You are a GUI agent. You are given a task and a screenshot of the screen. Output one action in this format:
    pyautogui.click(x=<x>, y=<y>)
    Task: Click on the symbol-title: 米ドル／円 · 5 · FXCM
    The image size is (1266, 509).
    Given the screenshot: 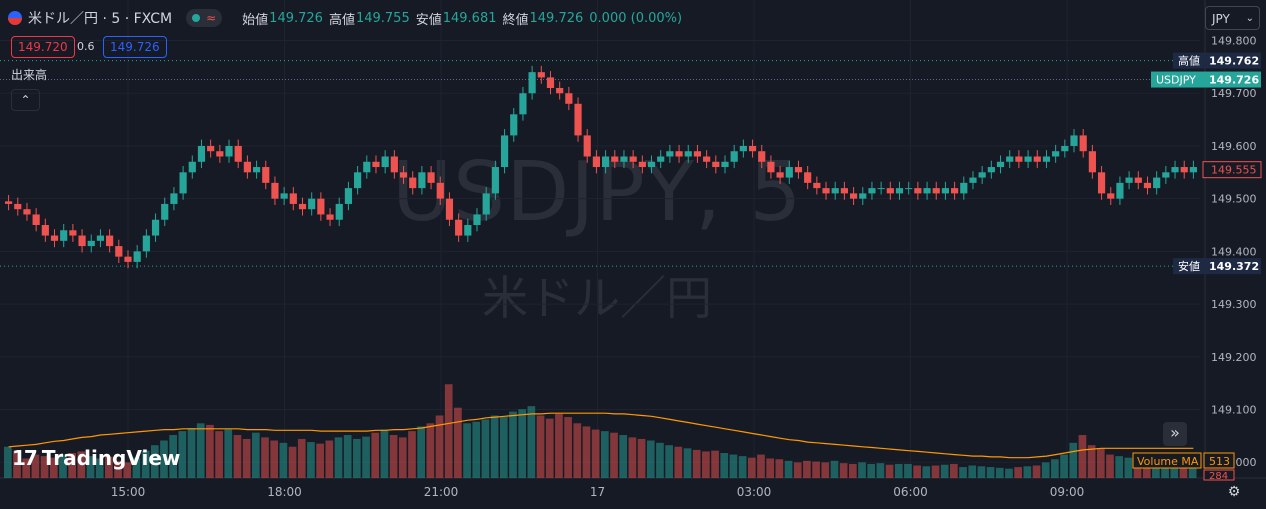 What is the action you would take?
    pyautogui.click(x=100, y=19)
    